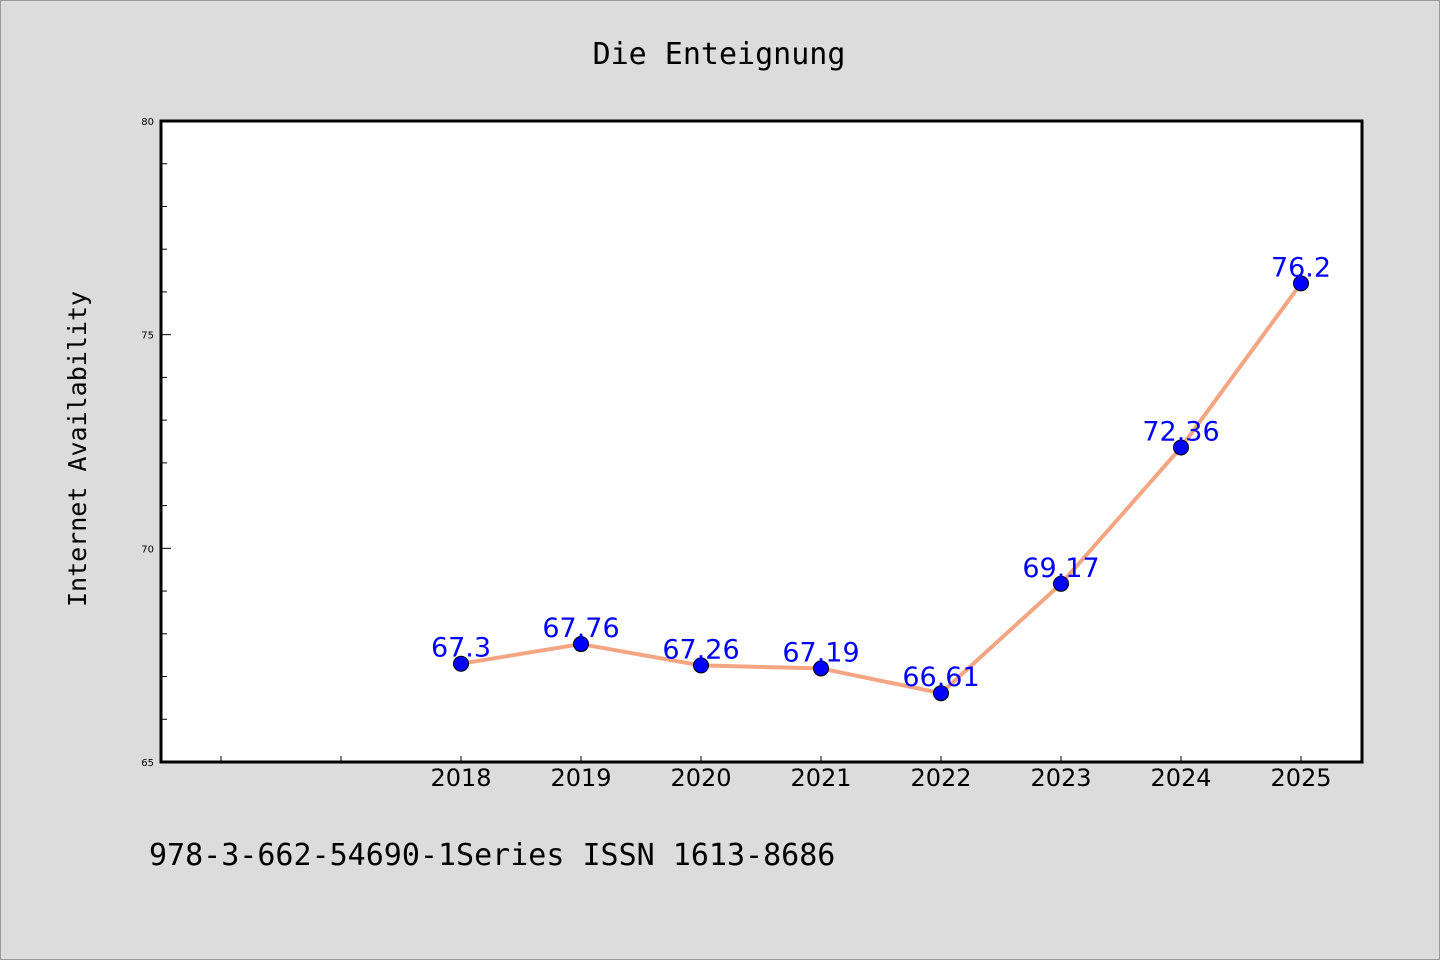  What do you see at coordinates (460, 778) in the screenshot?
I see `x-tick-label: 2018` at bounding box center [460, 778].